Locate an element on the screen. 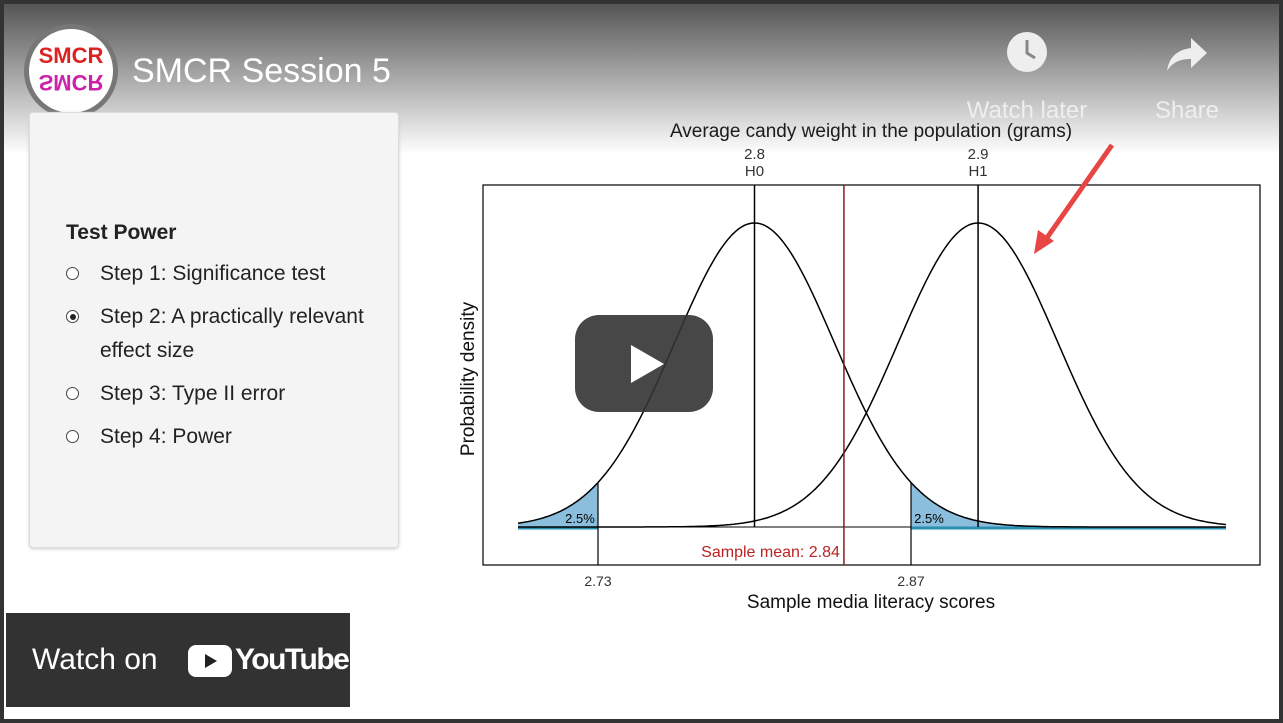 The image size is (1283, 723). watch-on-youtube: Watch on YouTube is located at coordinates (178, 660).